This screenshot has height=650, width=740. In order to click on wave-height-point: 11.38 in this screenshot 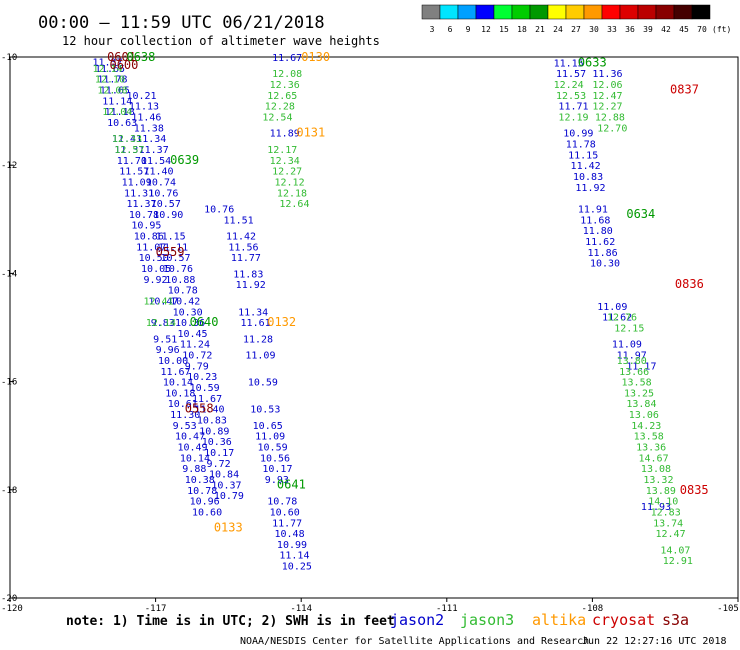, I will do `click(149, 128)`.